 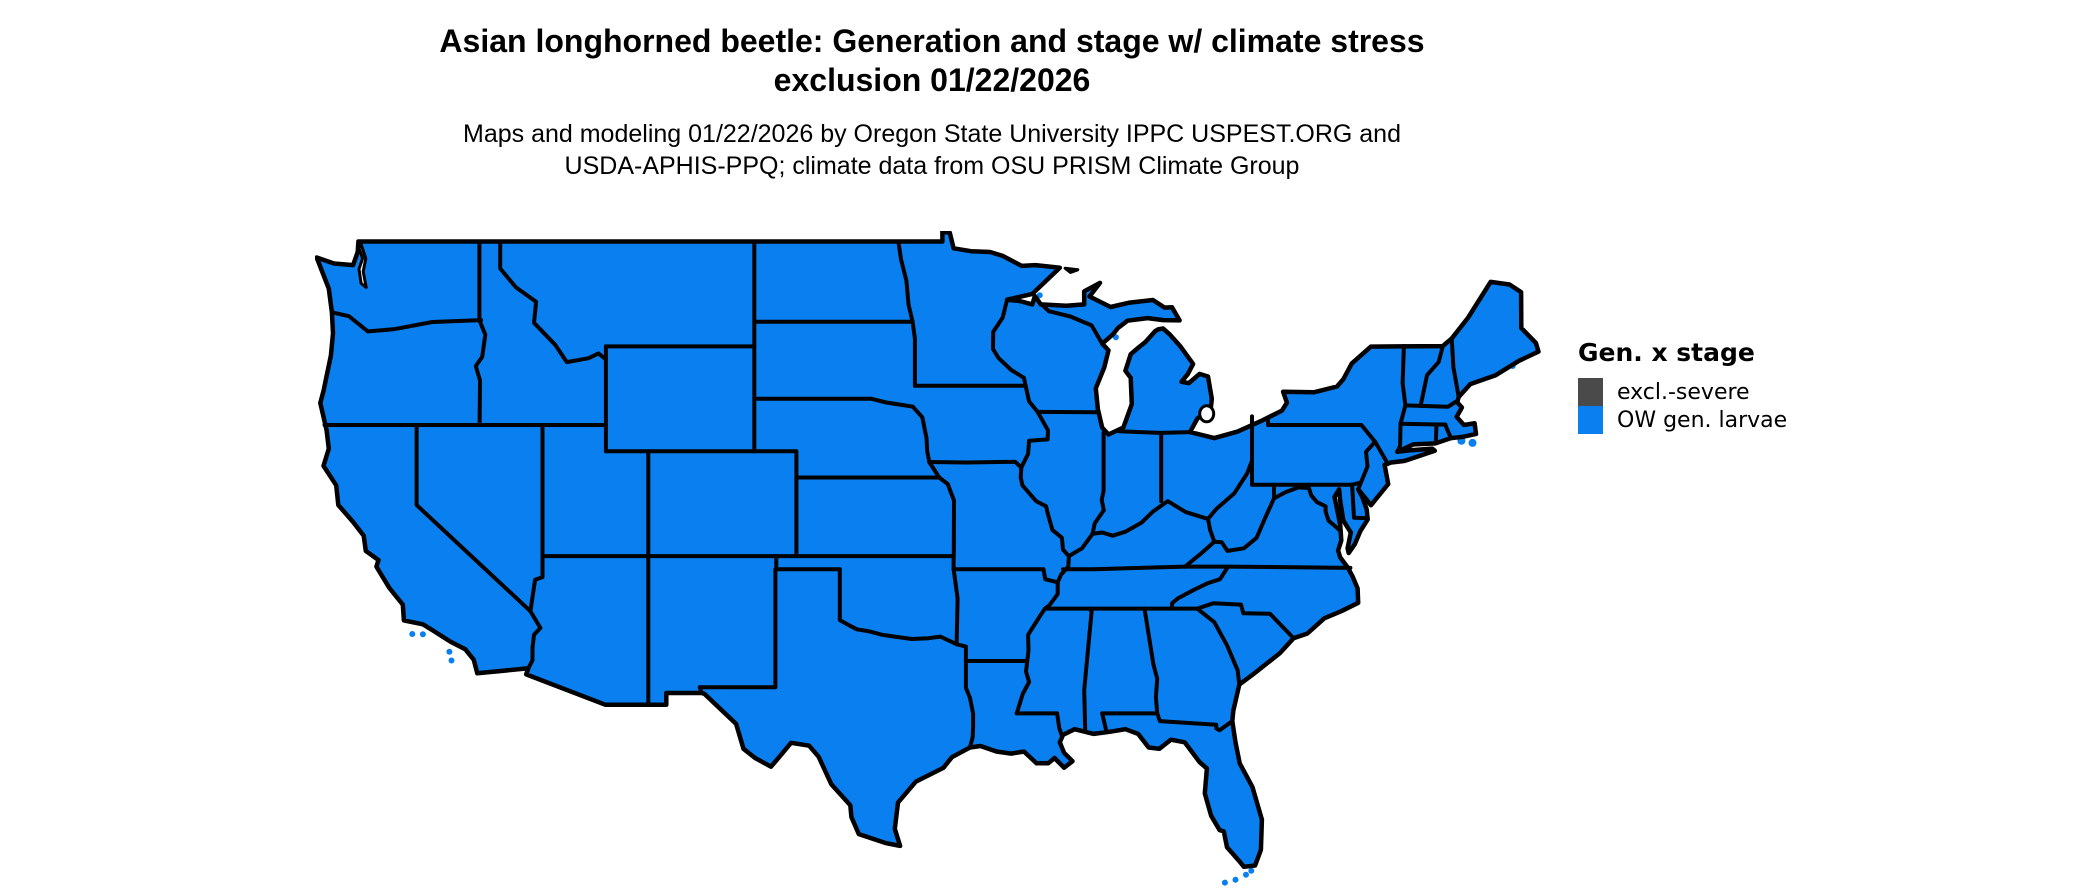 I want to click on legend-item-ow-gen-larvae: OW gen. larvae, so click(x=1682, y=420).